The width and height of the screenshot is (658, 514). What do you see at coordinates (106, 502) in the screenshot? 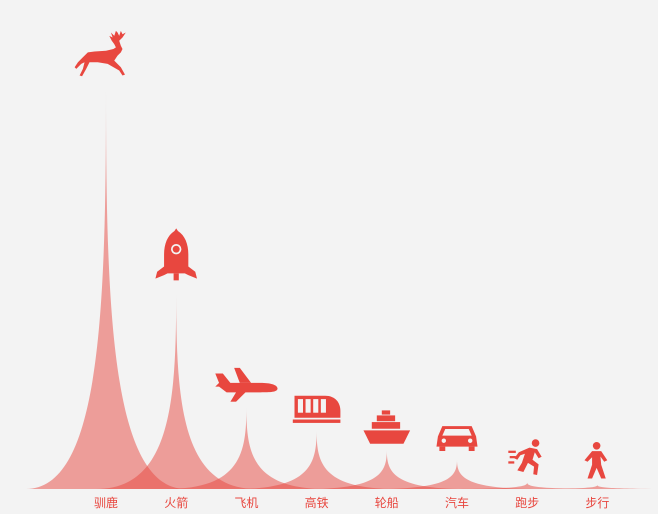
I see `tick-label: 驯鹿` at bounding box center [106, 502].